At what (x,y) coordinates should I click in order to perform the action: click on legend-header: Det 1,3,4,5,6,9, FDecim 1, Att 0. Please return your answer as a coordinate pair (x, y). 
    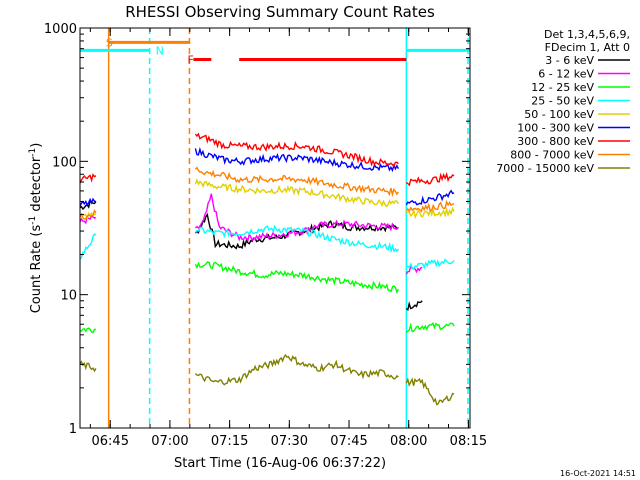
    Looking at the image, I should click on (587, 41).